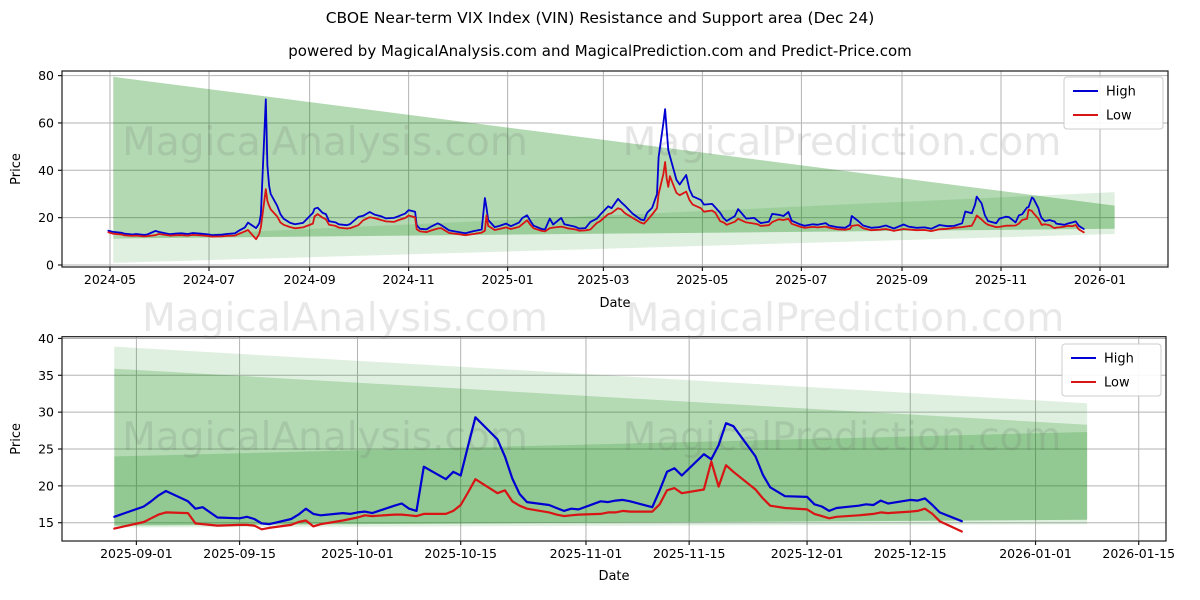 The height and width of the screenshot is (600, 1200). I want to click on x-tick-label: 2025-10-01, so click(357, 553).